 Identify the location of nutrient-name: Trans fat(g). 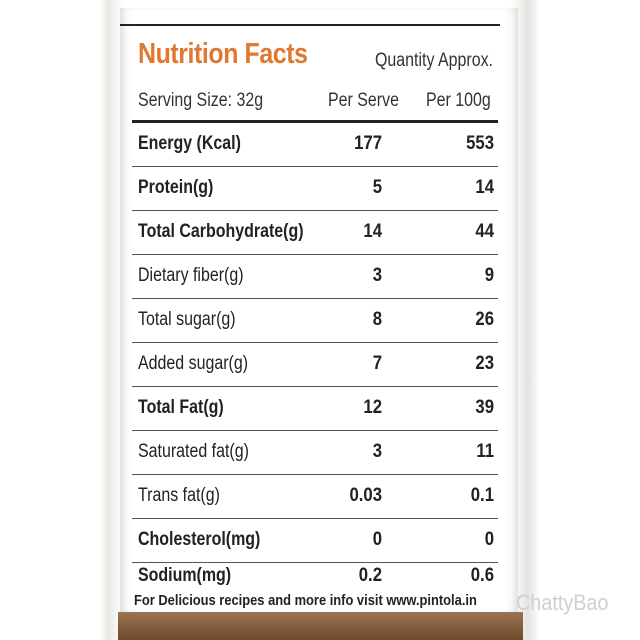
(179, 495).